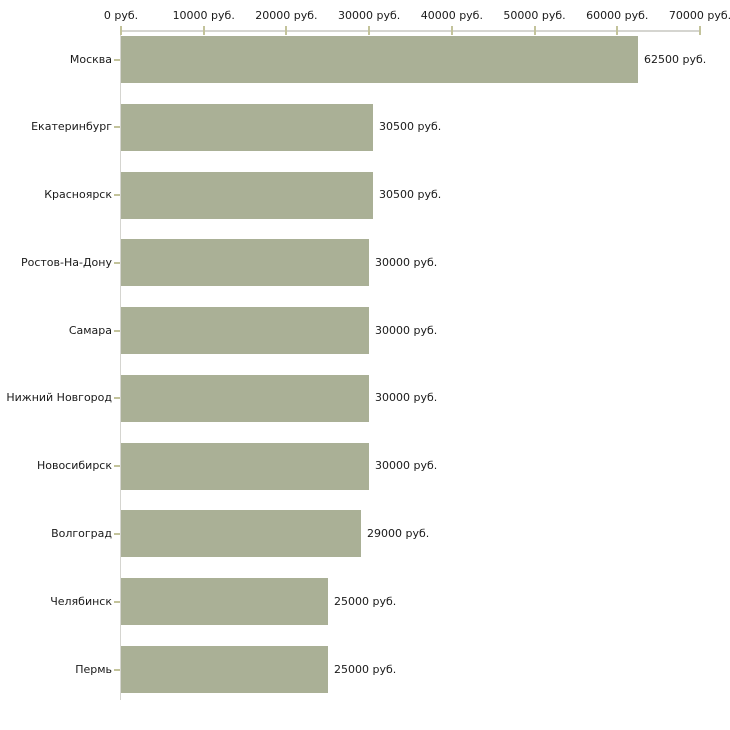 This screenshot has width=730, height=730. Describe the element at coordinates (617, 15) in the screenshot. I see `x-axis-tick-label: 60000 руб.` at that location.